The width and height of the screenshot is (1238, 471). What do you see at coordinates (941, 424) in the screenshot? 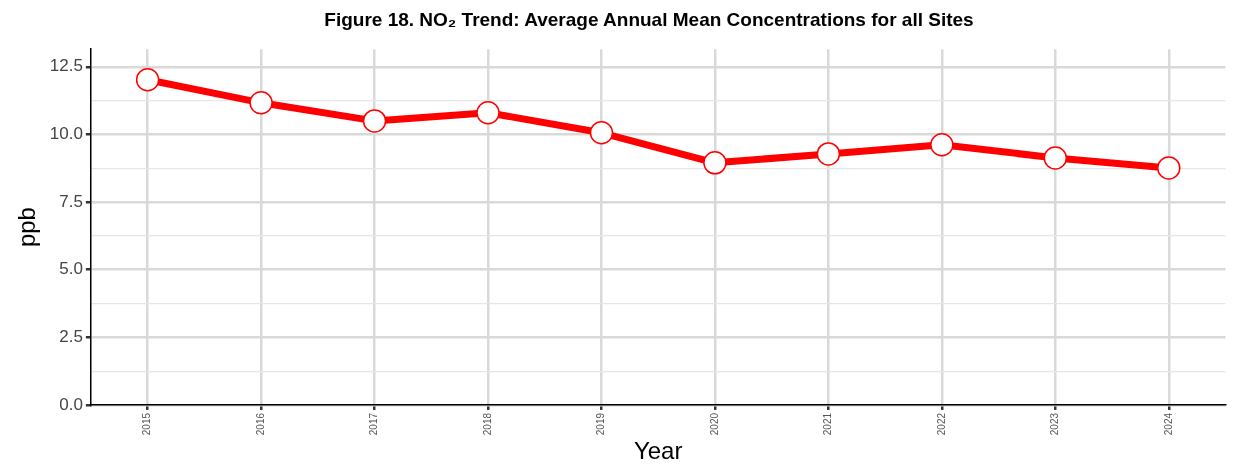
I see `x-tick-label: 2022` at bounding box center [941, 424].